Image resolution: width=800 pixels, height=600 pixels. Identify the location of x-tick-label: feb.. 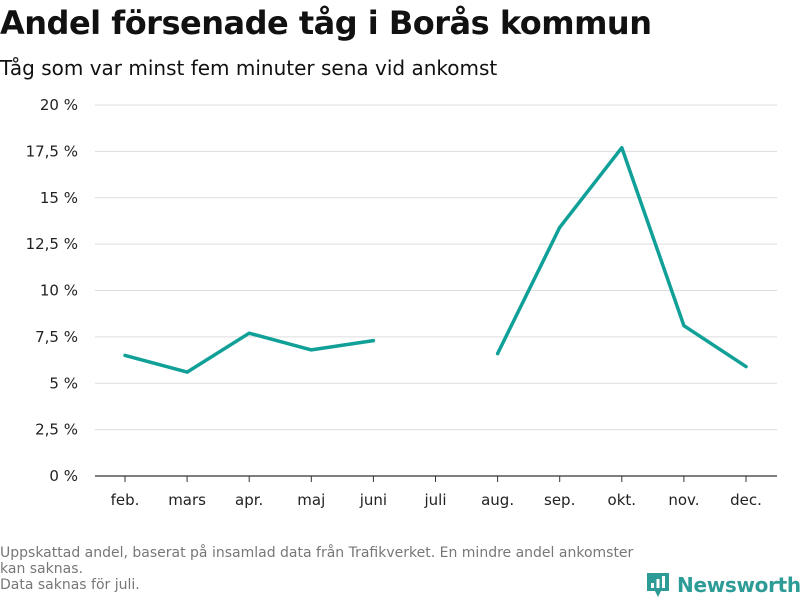
(125, 500).